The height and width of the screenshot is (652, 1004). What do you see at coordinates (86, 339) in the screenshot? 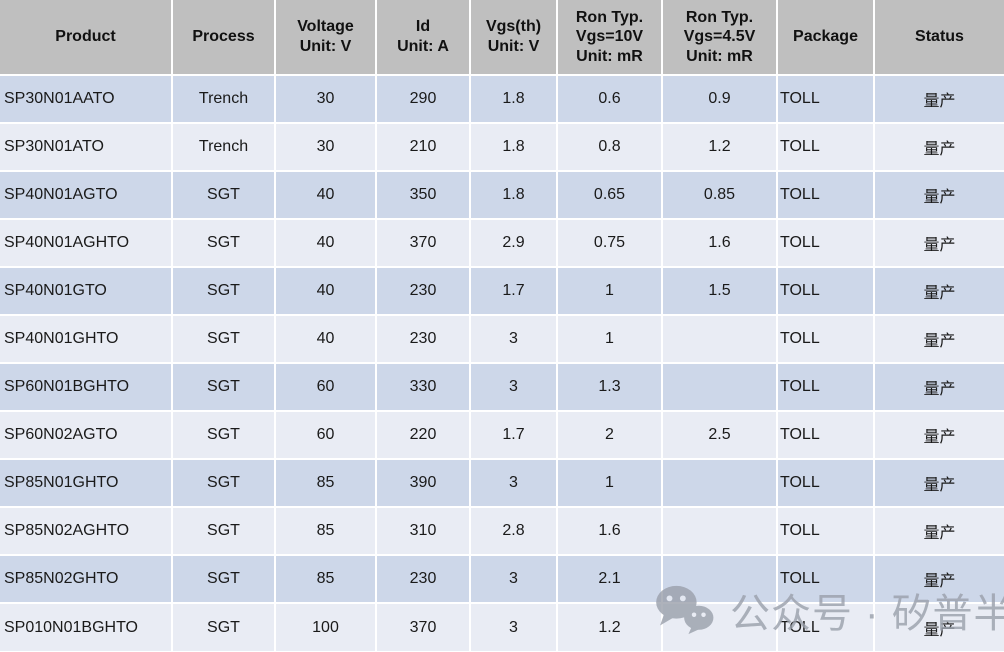
I see `cell-product: SP40N01GHTO` at bounding box center [86, 339].